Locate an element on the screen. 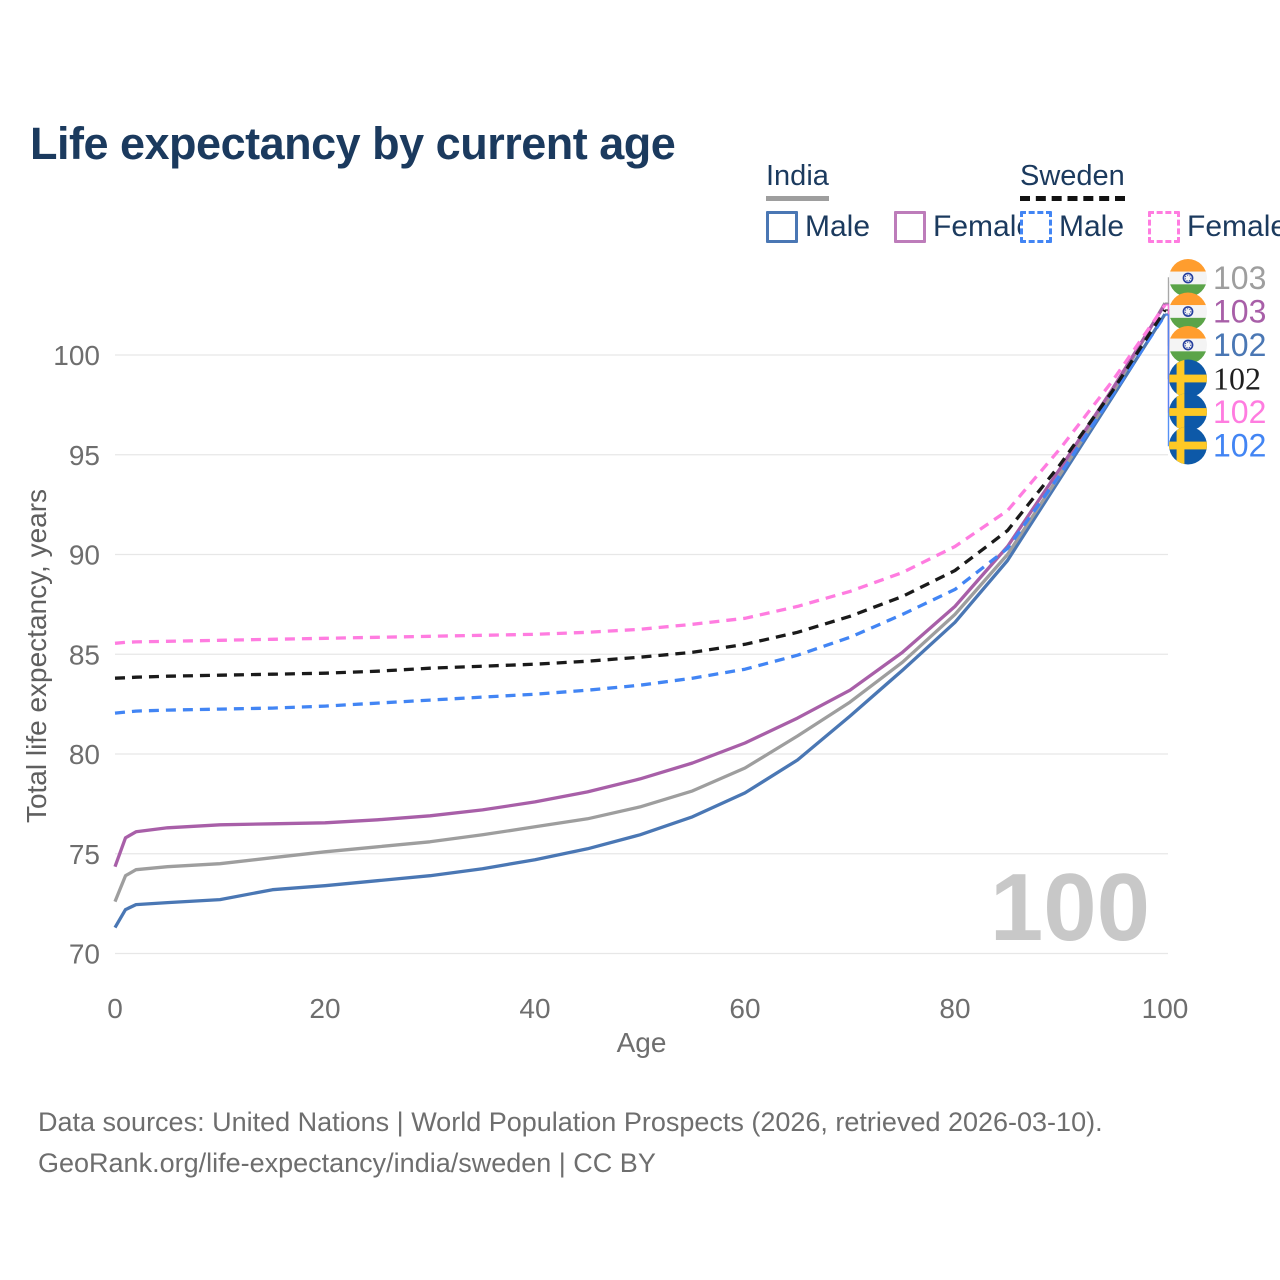  india-male-checkbox is located at coordinates (782, 227).